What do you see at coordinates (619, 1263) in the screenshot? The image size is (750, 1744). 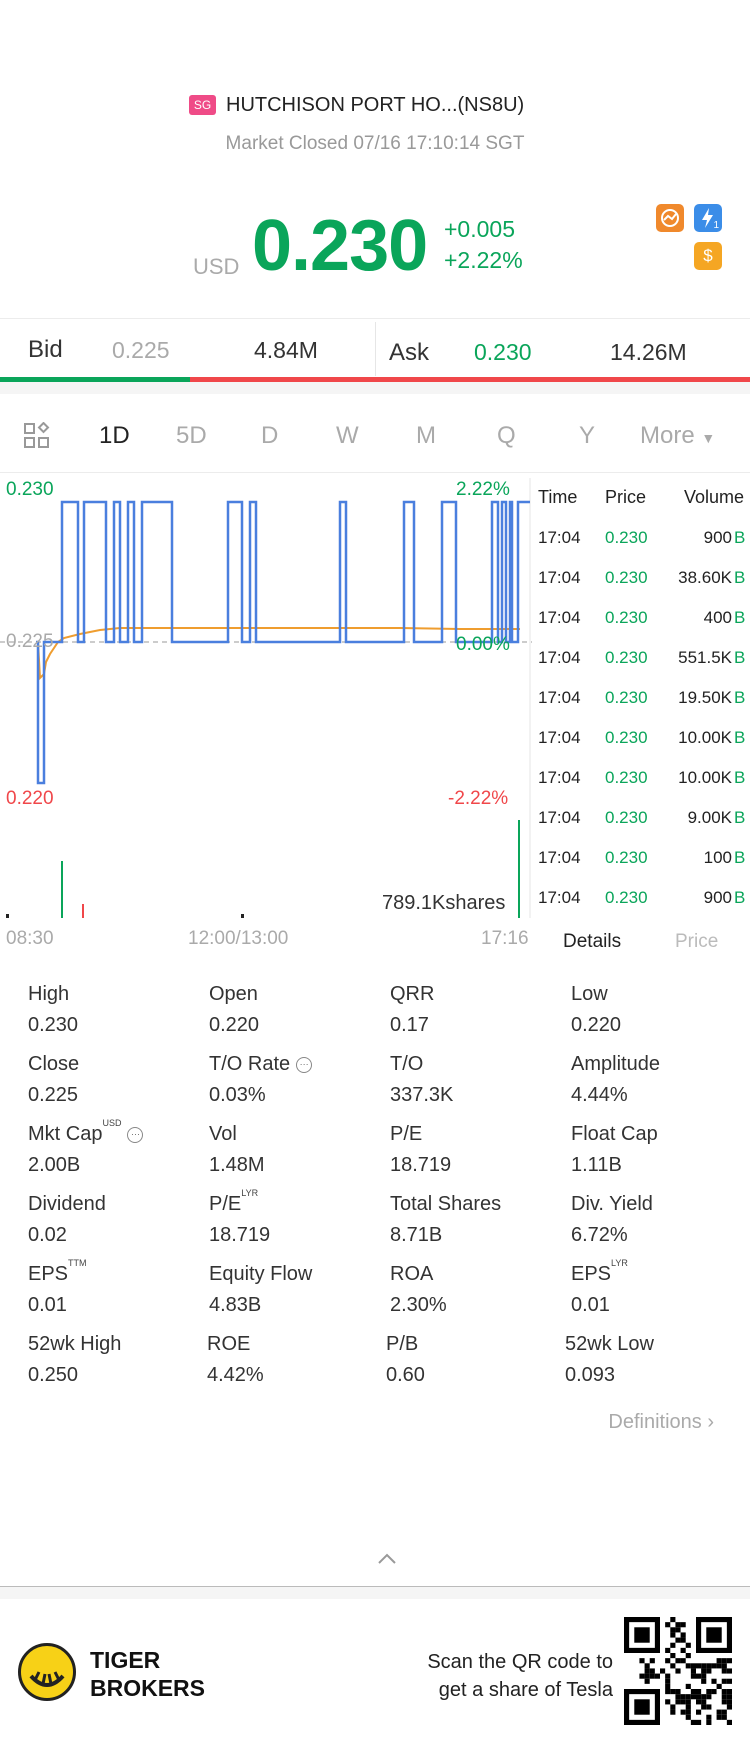 I see `stat-label-sup: LYR` at bounding box center [619, 1263].